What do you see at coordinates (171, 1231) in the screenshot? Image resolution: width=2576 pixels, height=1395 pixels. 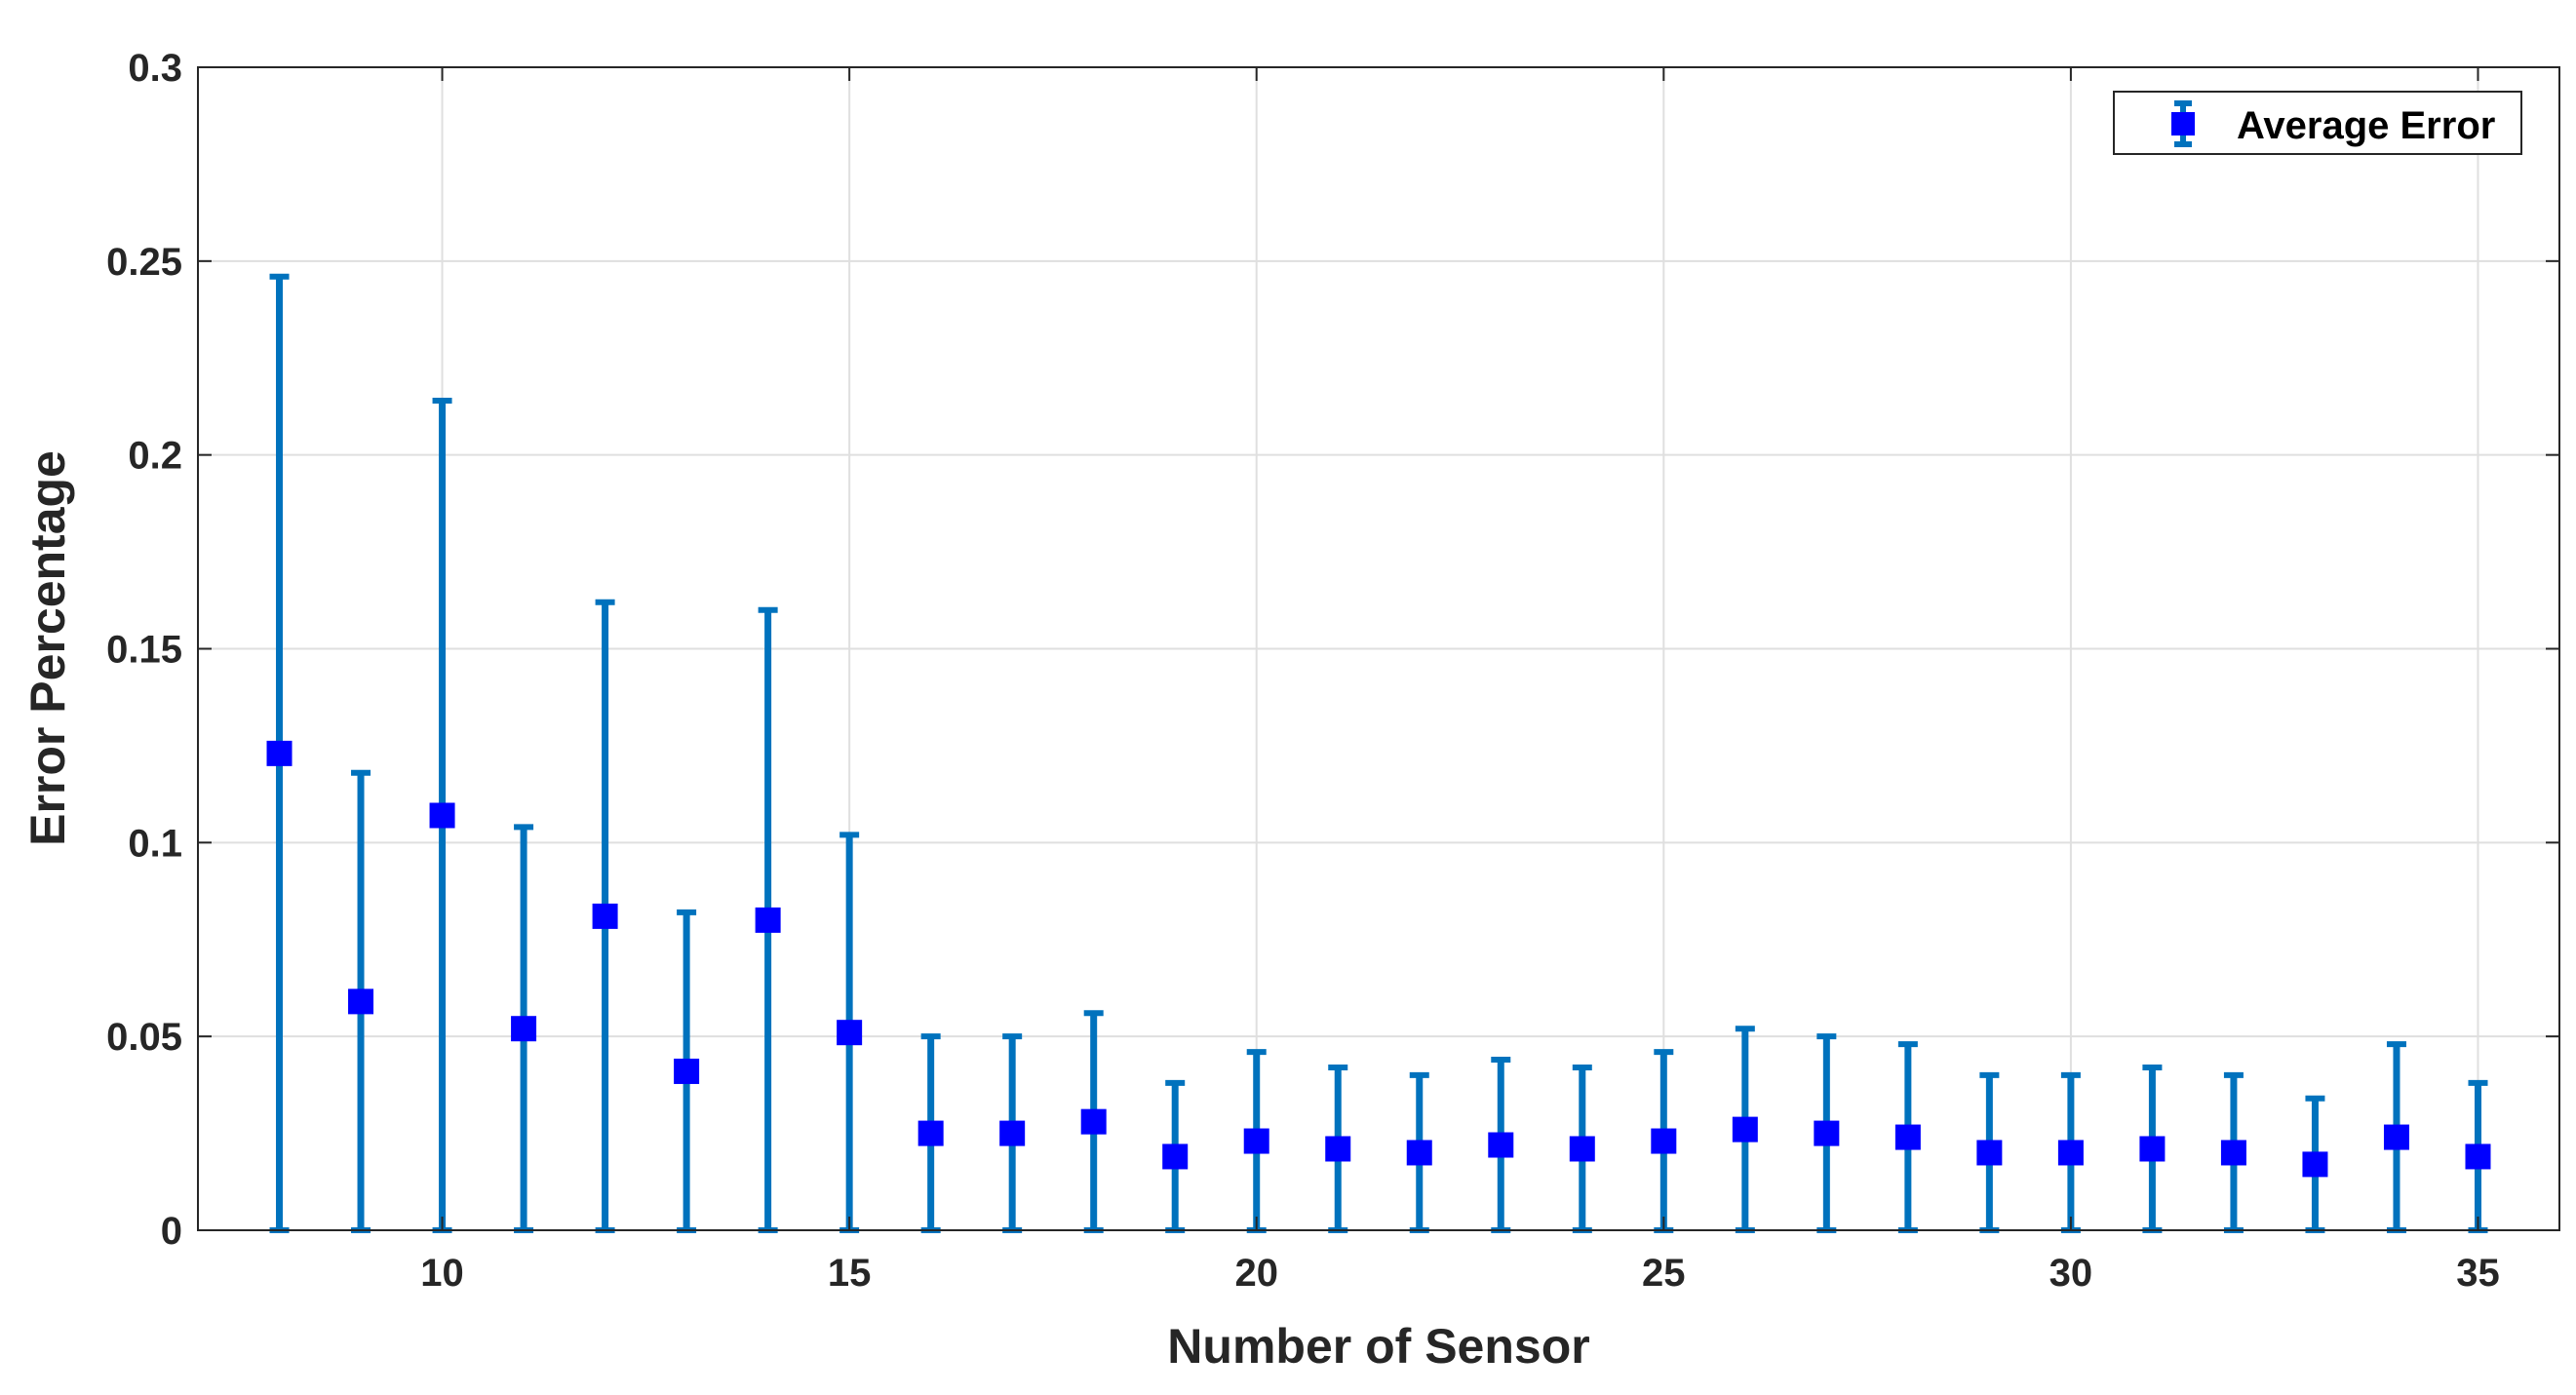 I see `y-tick-label: 0` at bounding box center [171, 1231].